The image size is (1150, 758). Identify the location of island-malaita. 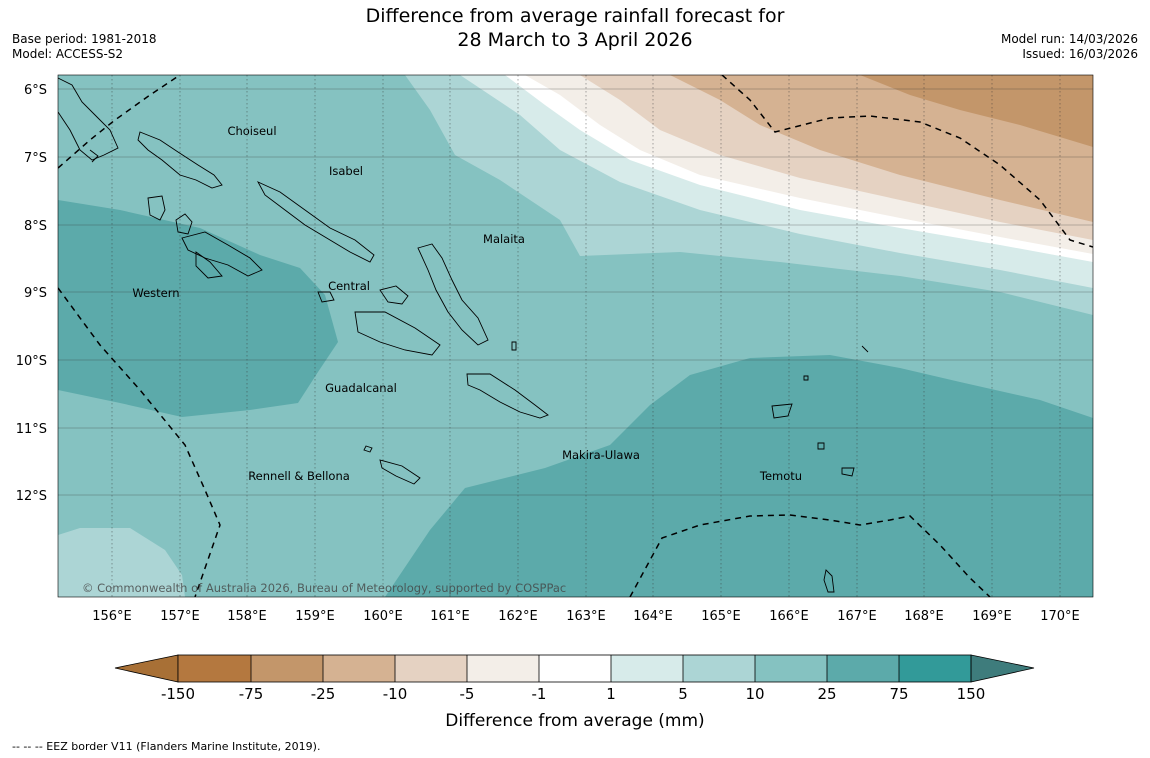
(453, 294).